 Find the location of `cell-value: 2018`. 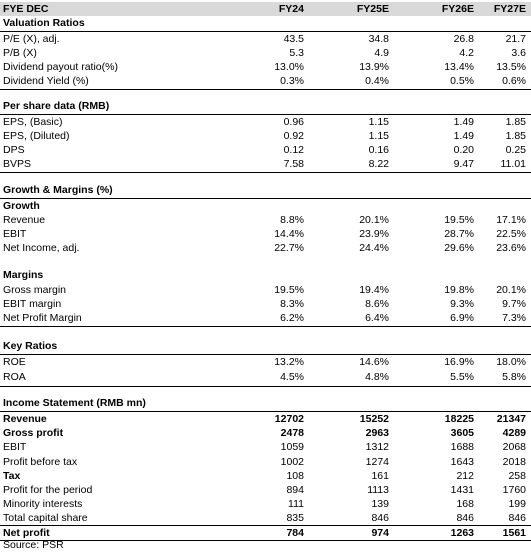

cell-value: 2018 is located at coordinates (514, 462).